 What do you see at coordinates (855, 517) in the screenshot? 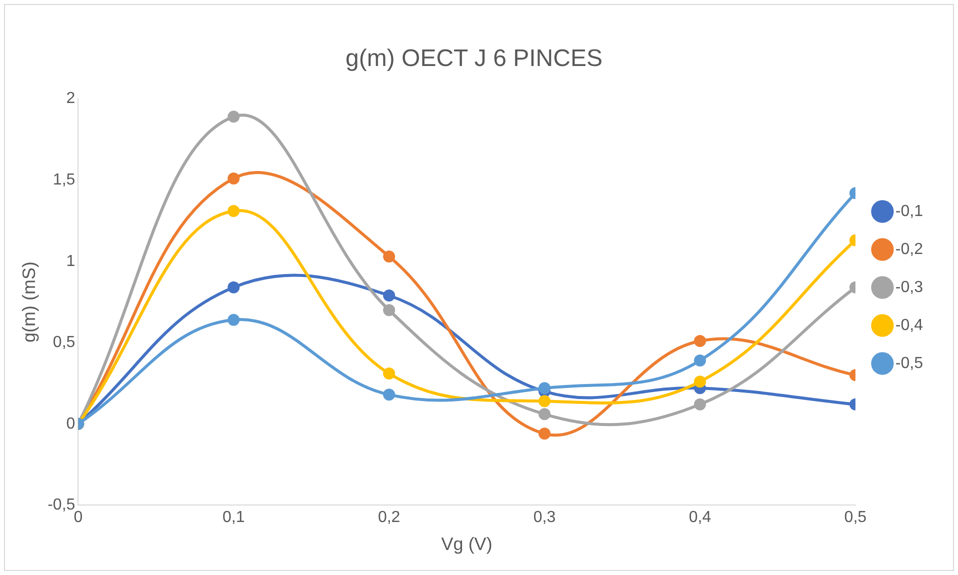
I see `x-tick-label: 0,5` at bounding box center [855, 517].